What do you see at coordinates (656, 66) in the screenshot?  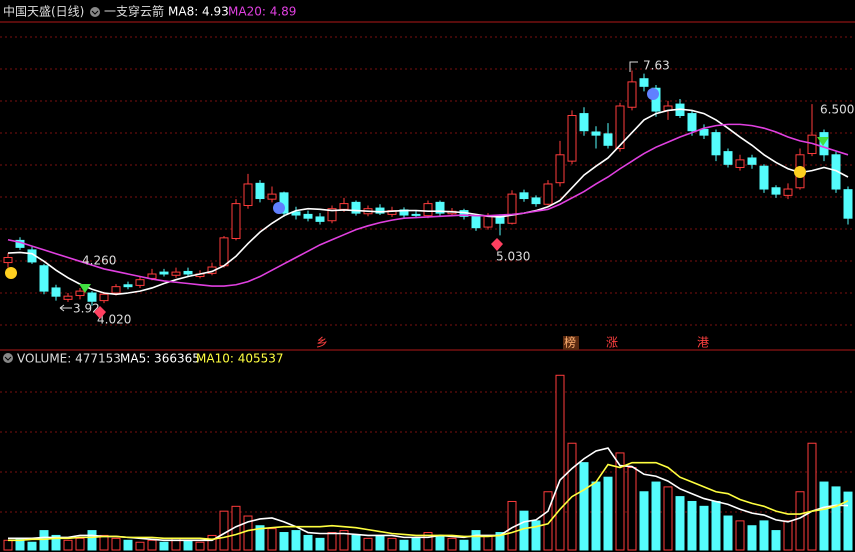 I see `annotation: 7.63` at bounding box center [656, 66].